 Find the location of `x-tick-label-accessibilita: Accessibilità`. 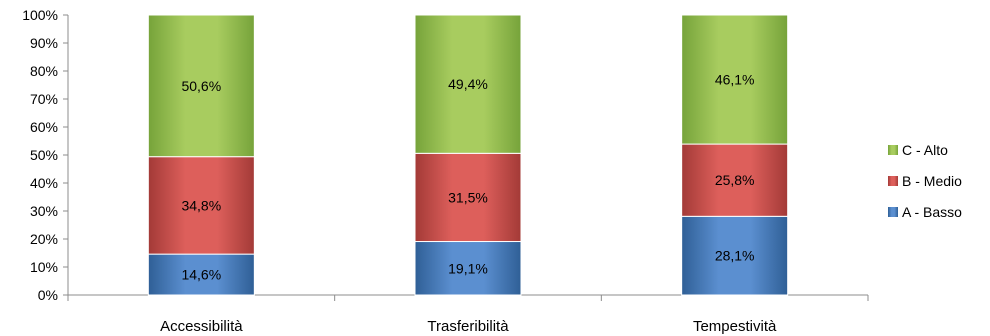

x-tick-label-accessibilita: Accessibilità is located at coordinates (201, 326).